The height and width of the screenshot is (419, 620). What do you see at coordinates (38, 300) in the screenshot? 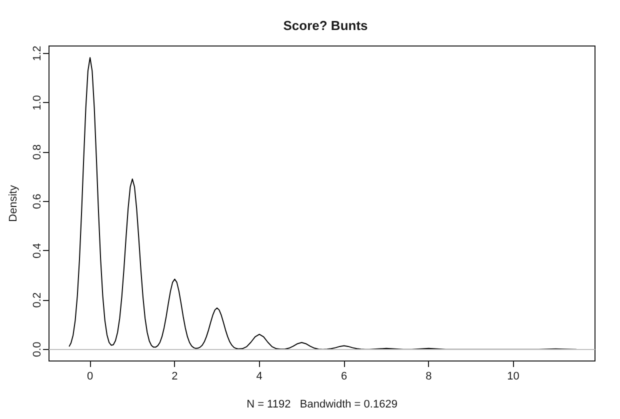
I see `y-tick-label: 0.2` at bounding box center [38, 300].